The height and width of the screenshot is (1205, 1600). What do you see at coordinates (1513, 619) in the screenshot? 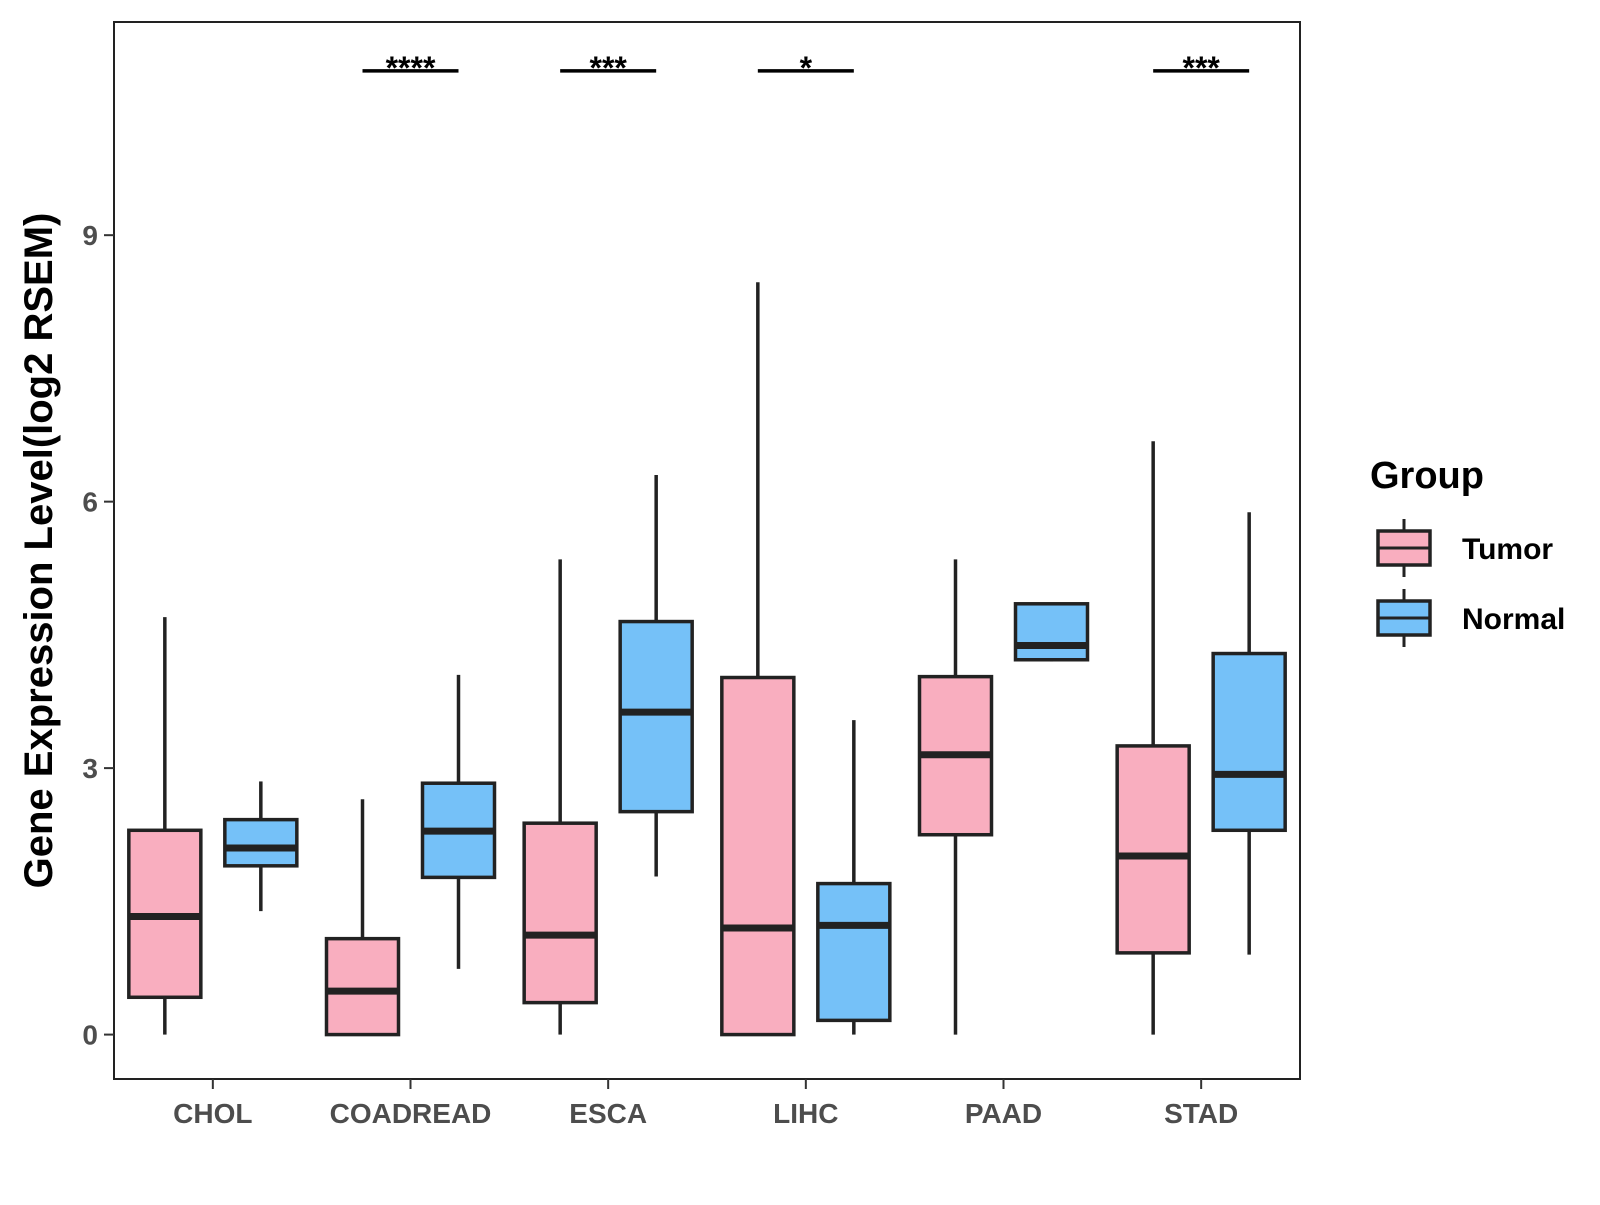
I see `legend-label: Normal` at bounding box center [1513, 619].